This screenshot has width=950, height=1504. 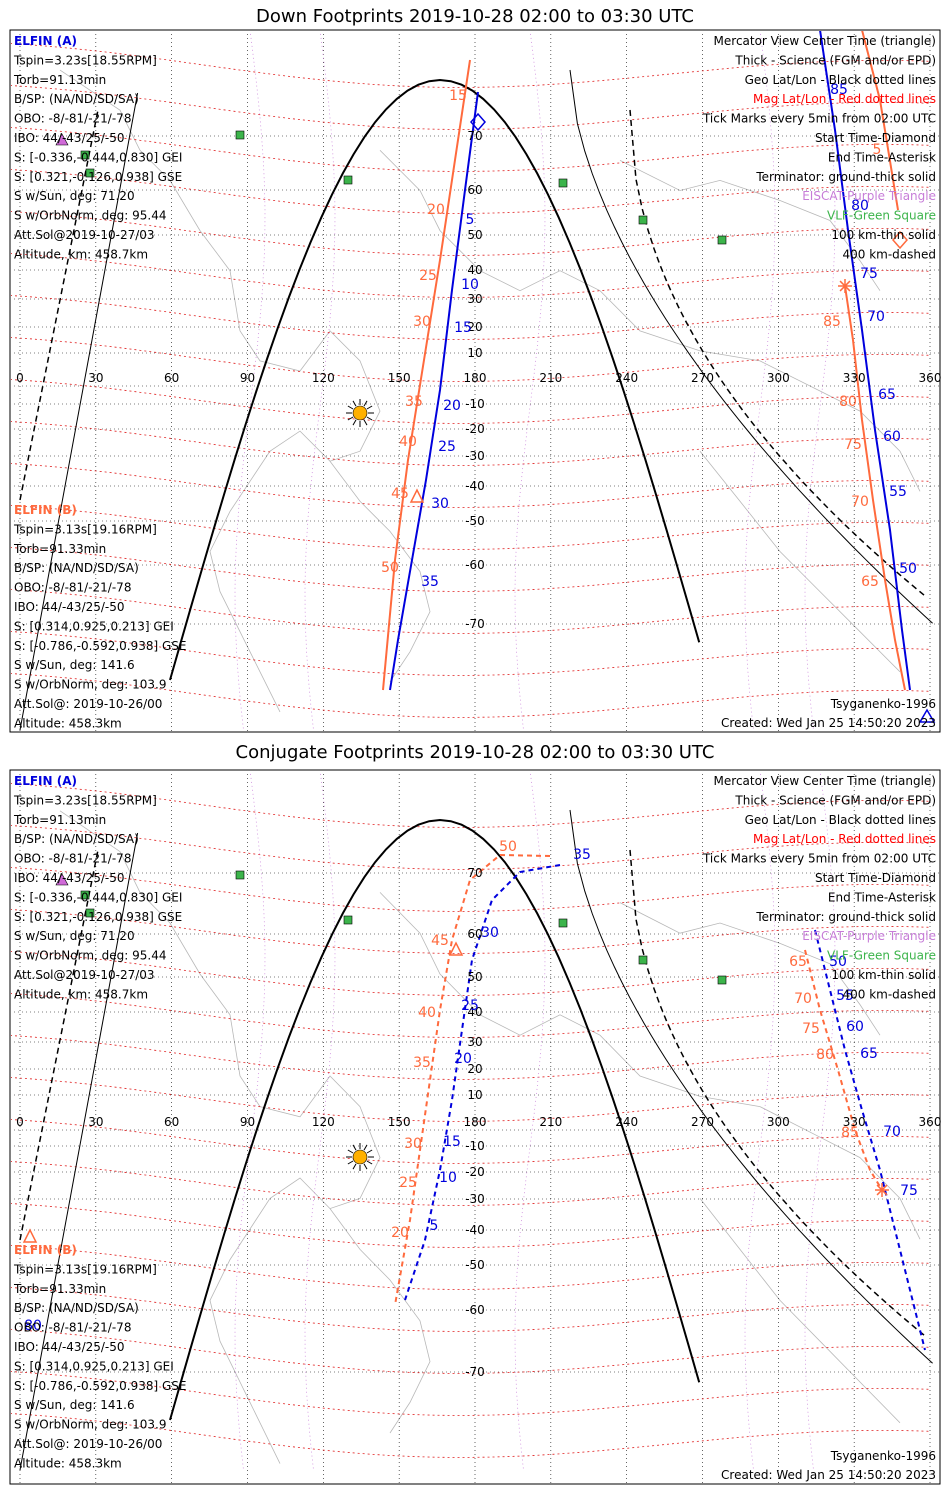 What do you see at coordinates (474, 270) in the screenshot?
I see `lat-tick-label: 40` at bounding box center [474, 270].